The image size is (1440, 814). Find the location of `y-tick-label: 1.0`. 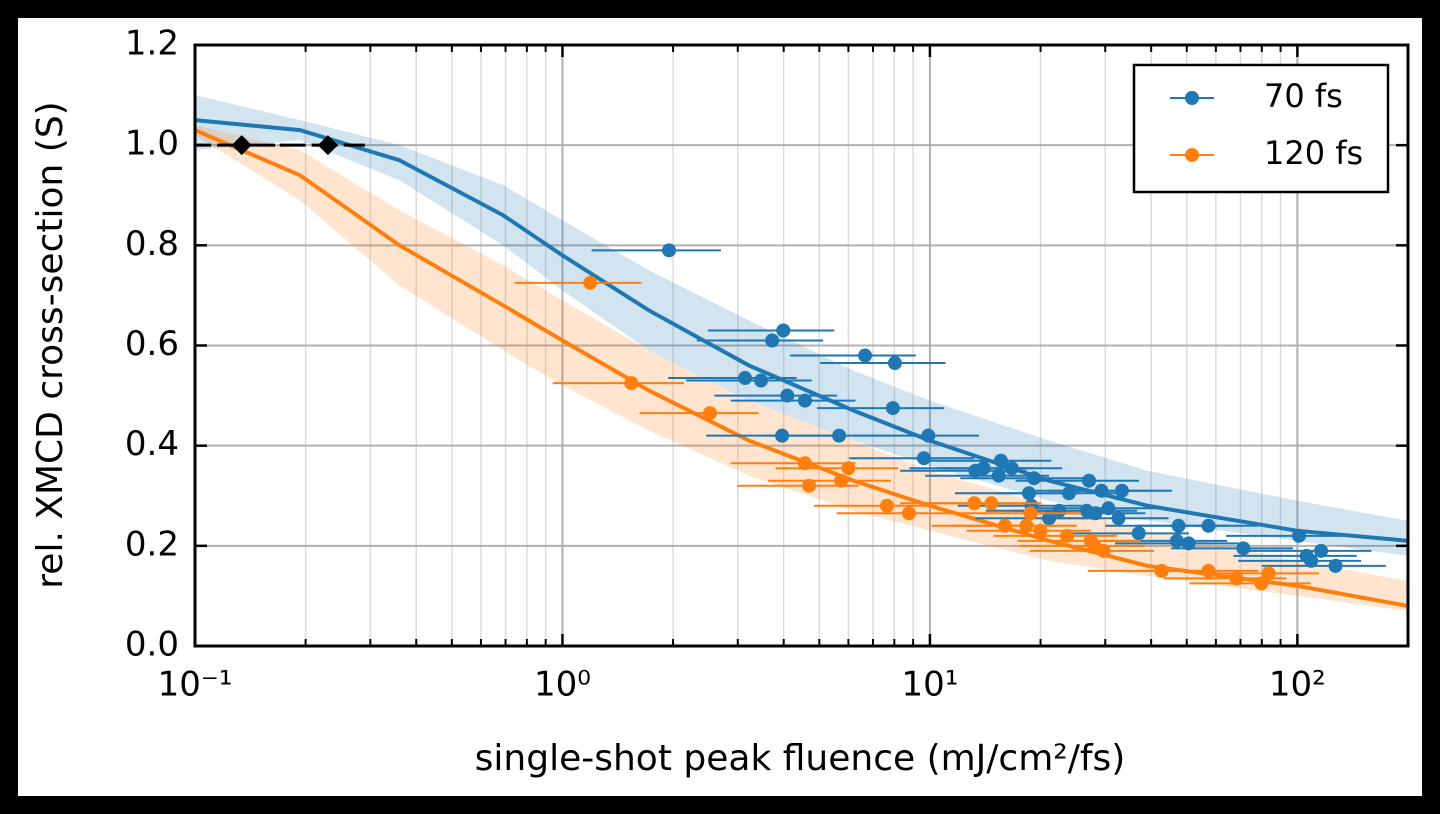

y-tick-label: 1.0 is located at coordinates (152, 144).